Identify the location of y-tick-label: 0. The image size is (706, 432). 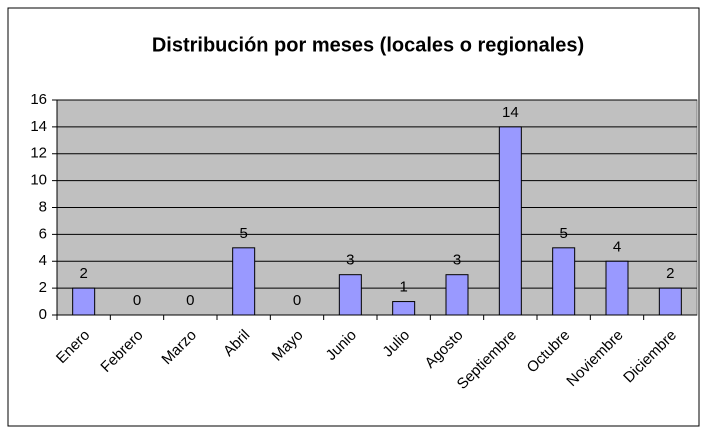
(43, 314).